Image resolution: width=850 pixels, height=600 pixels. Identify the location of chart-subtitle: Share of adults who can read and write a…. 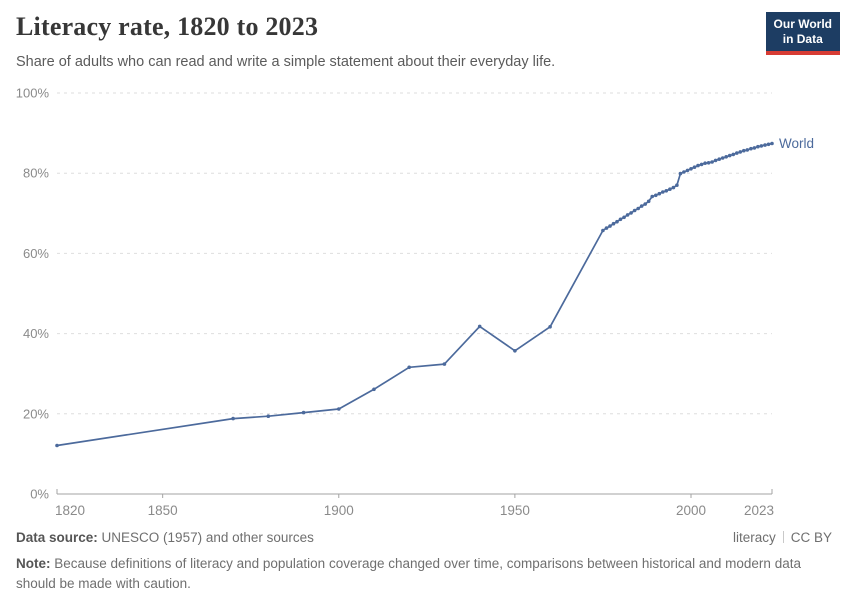
(286, 62).